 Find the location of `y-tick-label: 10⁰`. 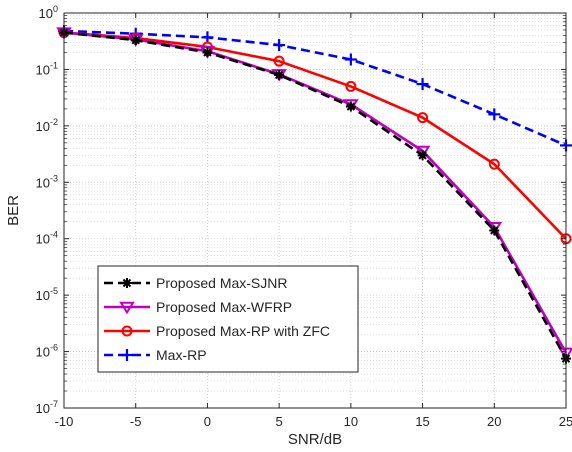

y-tick-label: 10⁰ is located at coordinates (48, 12).